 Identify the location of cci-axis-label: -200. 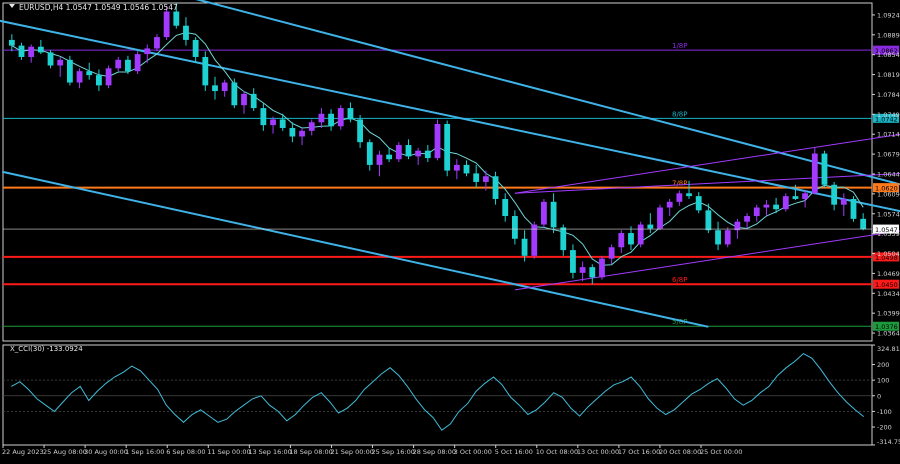
(884, 428).